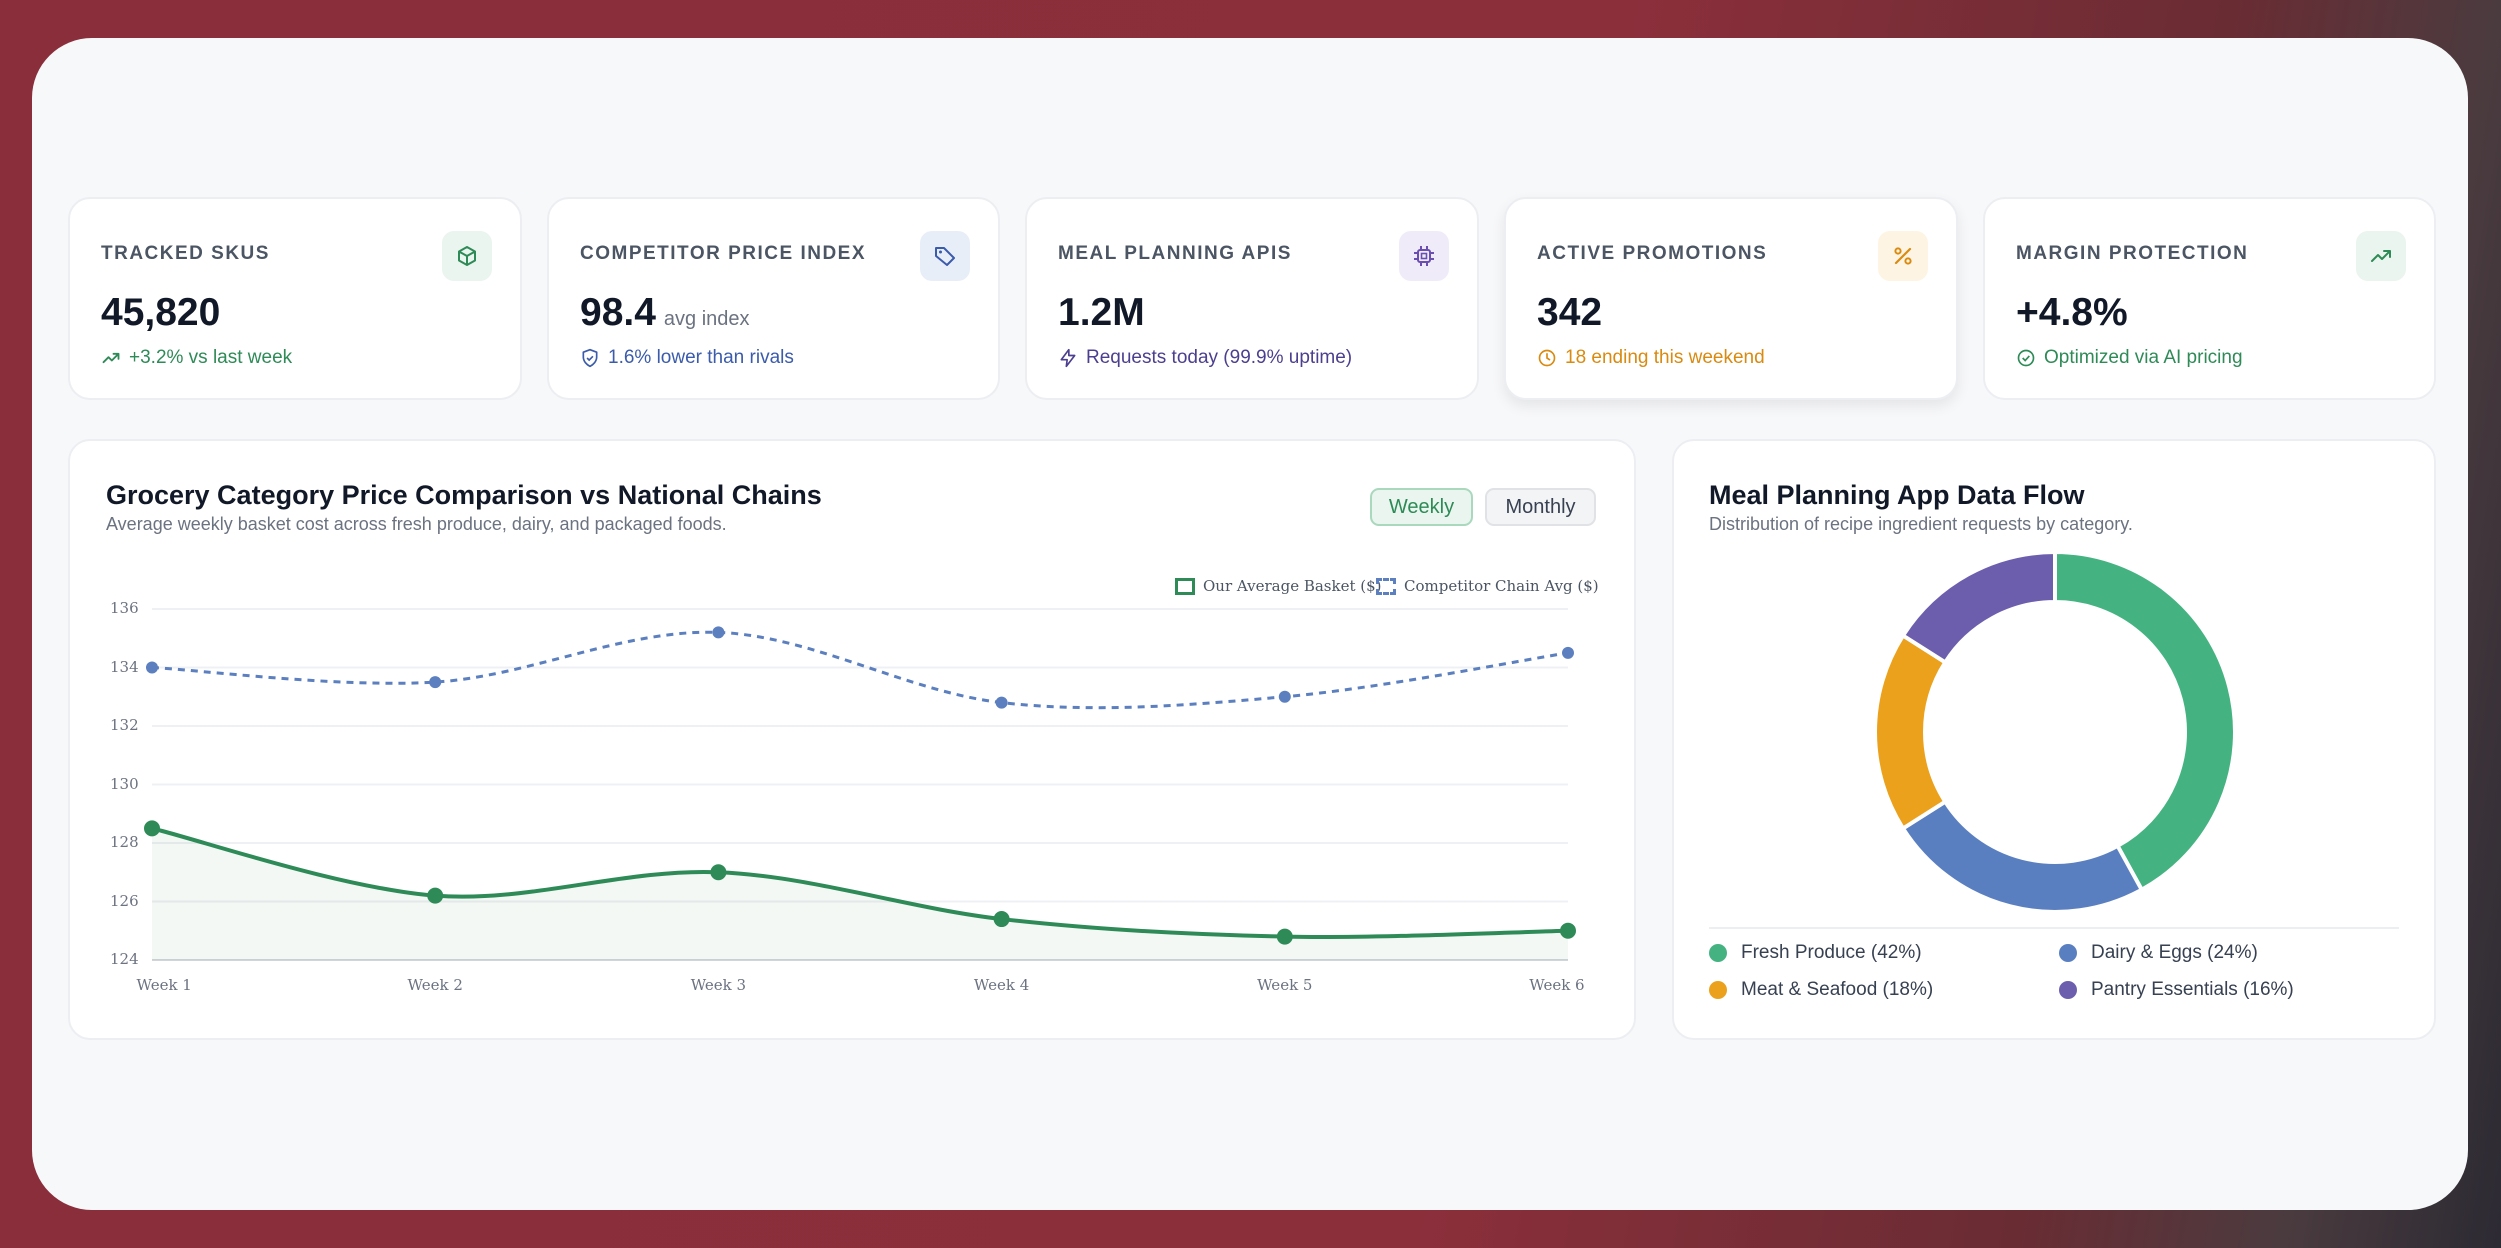 The width and height of the screenshot is (2501, 1248). Describe the element at coordinates (124, 900) in the screenshot. I see `y-tick-label: 126` at that location.